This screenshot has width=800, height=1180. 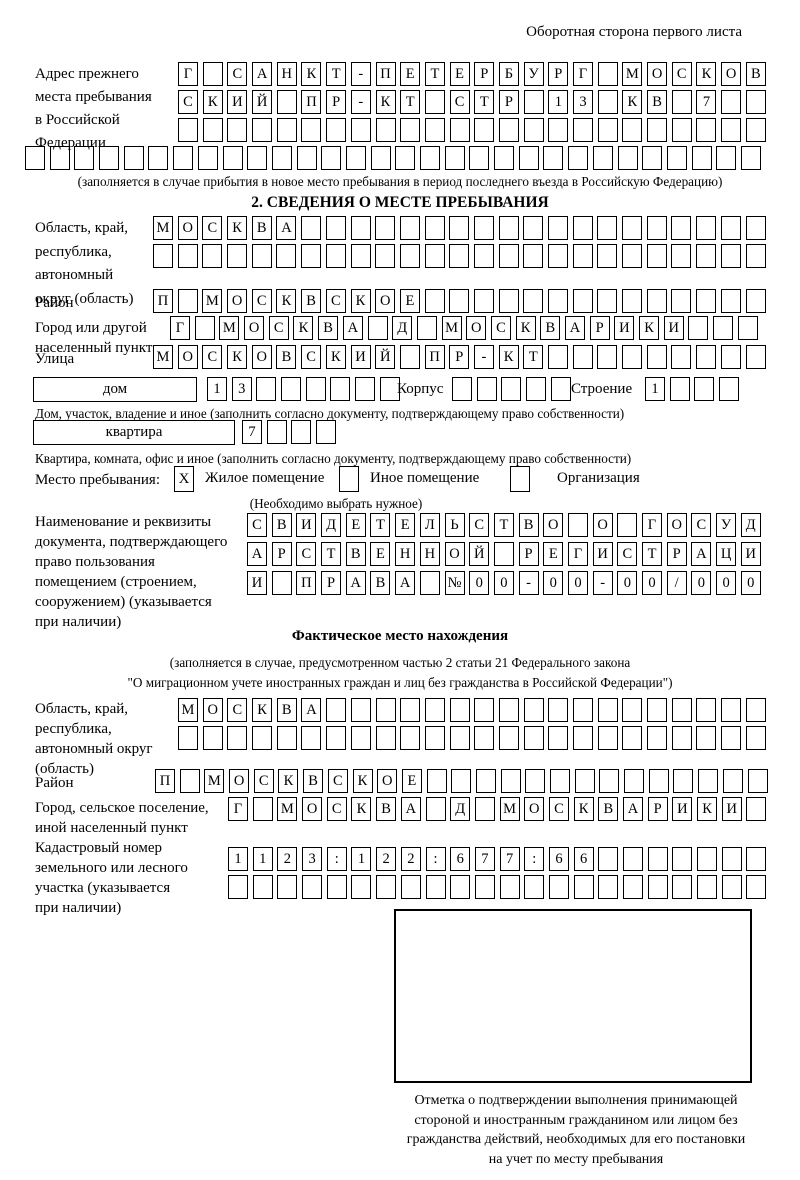 I want to click on char-cell: :, so click(x=534, y=859).